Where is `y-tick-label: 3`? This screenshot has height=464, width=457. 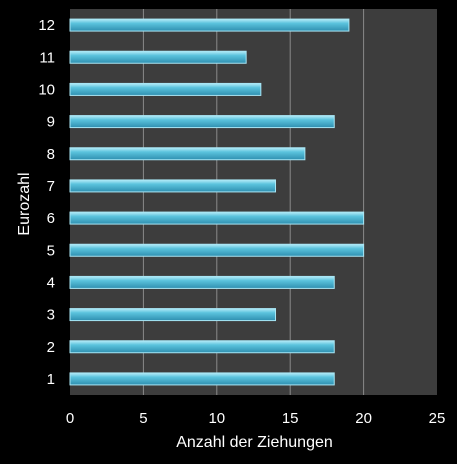
y-tick-label: 3 is located at coordinates (51, 315).